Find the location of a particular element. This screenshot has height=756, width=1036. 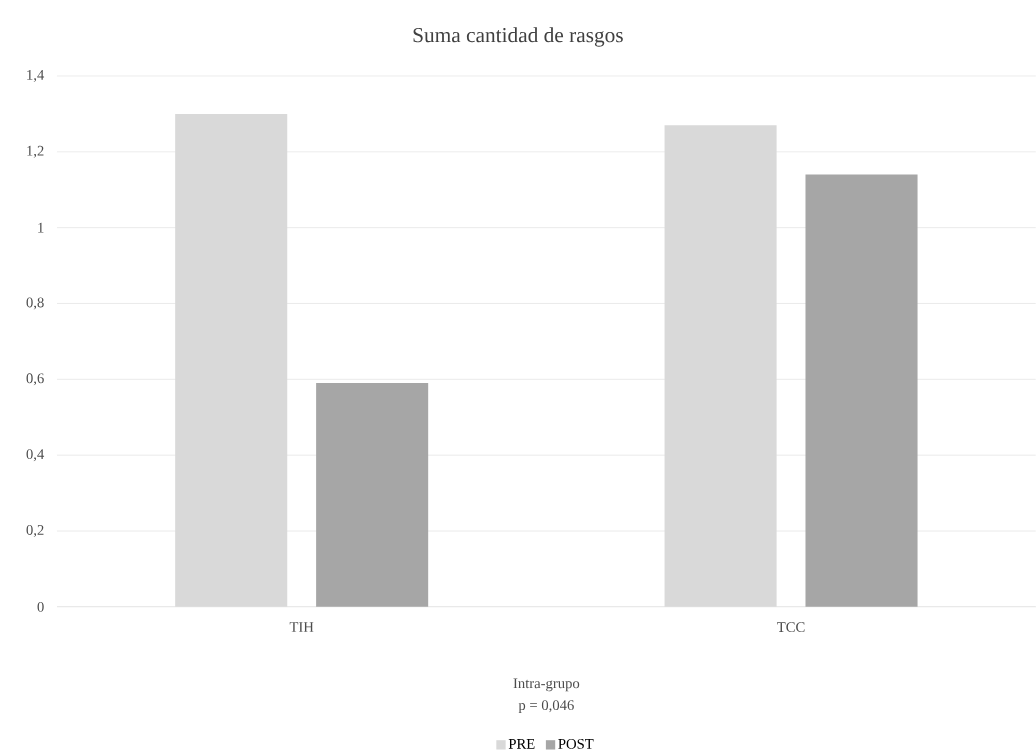

y-tick-label: 0,8 is located at coordinates (35, 303).